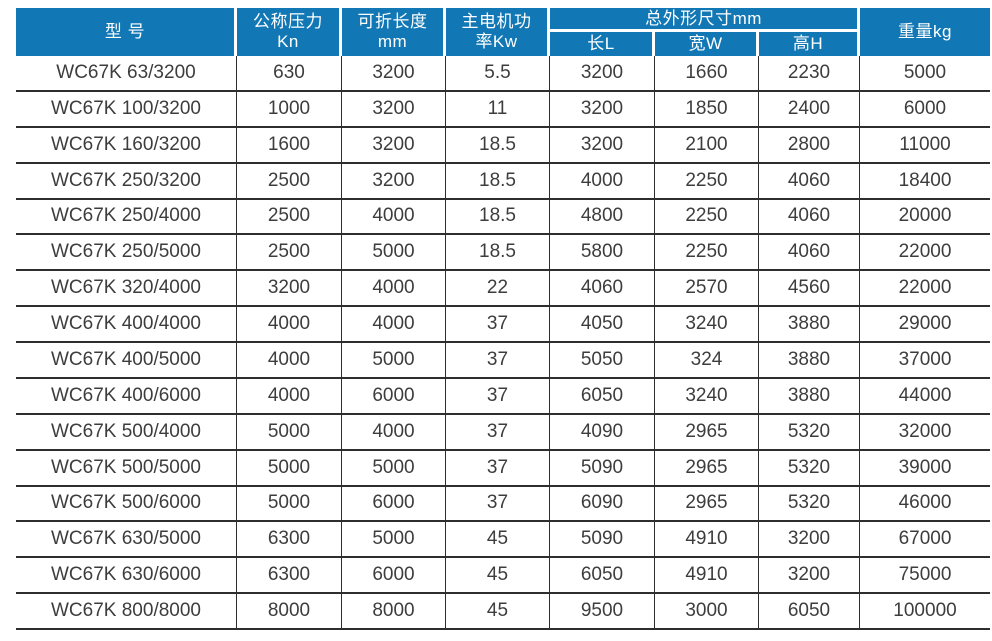 The image size is (992, 641). I want to click on header-dim-w: 宽W, so click(707, 44).